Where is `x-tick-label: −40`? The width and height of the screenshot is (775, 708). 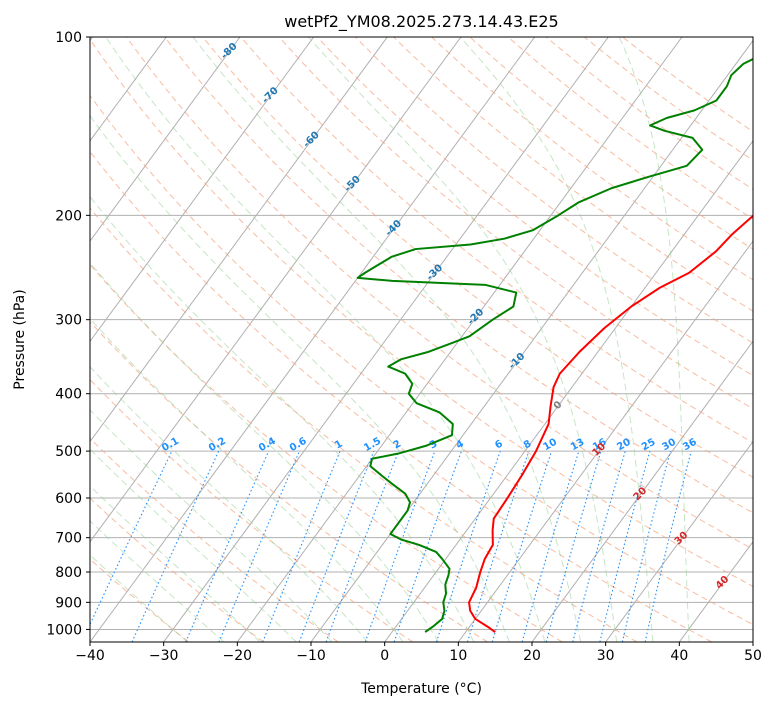 x-tick-label: −40 is located at coordinates (90, 656).